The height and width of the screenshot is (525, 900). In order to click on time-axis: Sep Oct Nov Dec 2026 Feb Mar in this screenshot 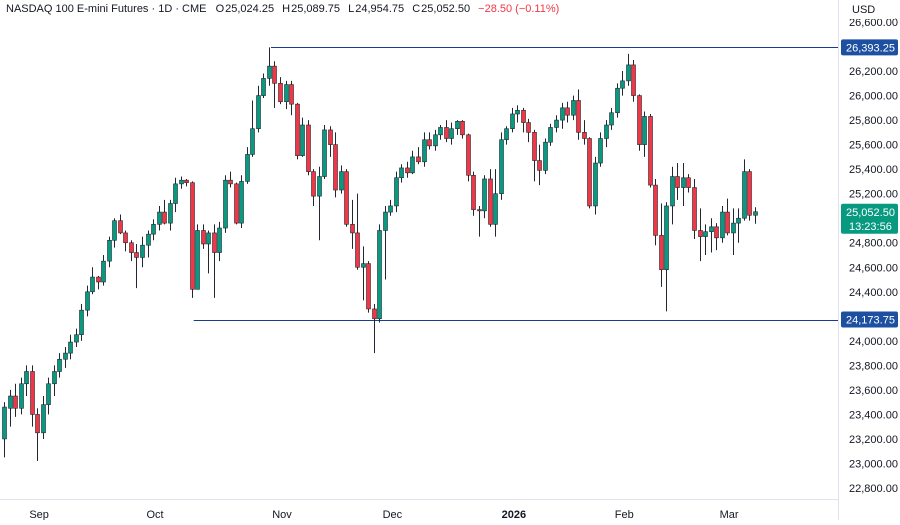, I will do `click(384, 515)`.